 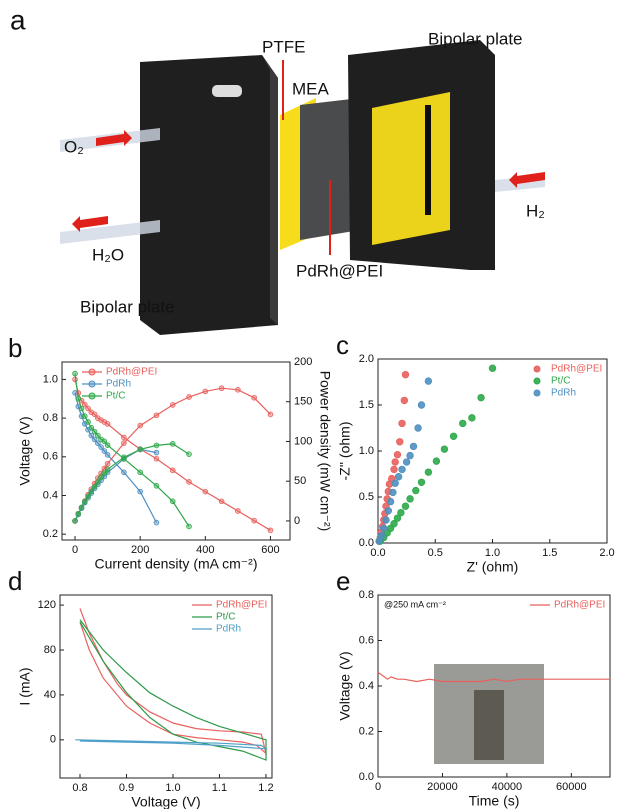 I want to click on left-plate-edge, so click(x=270, y=190).